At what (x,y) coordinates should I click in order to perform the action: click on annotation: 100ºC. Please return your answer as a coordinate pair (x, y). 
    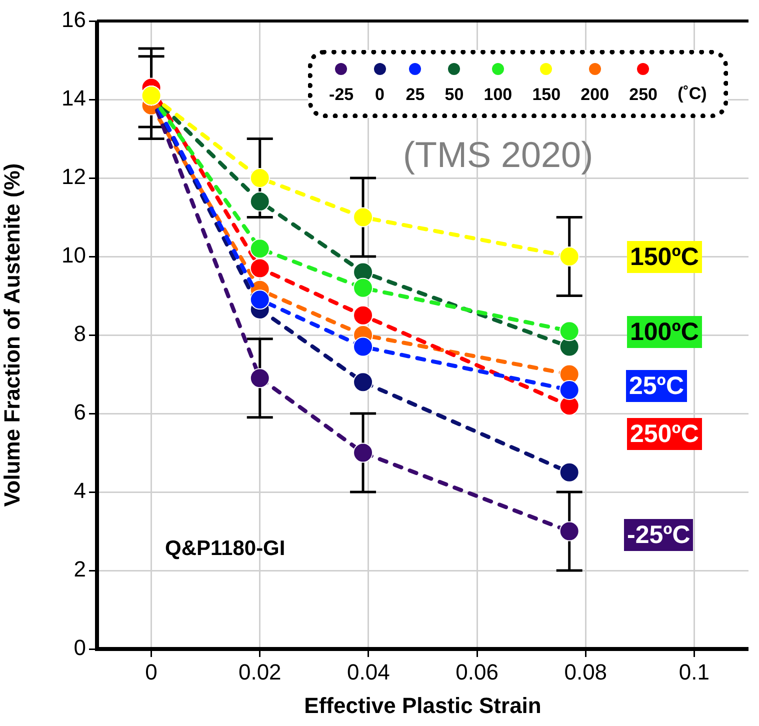
    Looking at the image, I should click on (664, 332).